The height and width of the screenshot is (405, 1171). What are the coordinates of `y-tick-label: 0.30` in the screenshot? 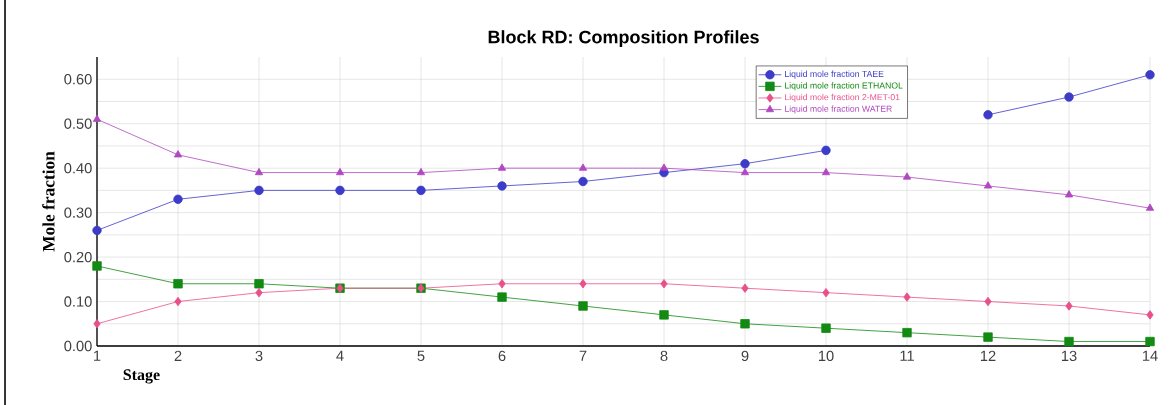 It's located at (78, 212).